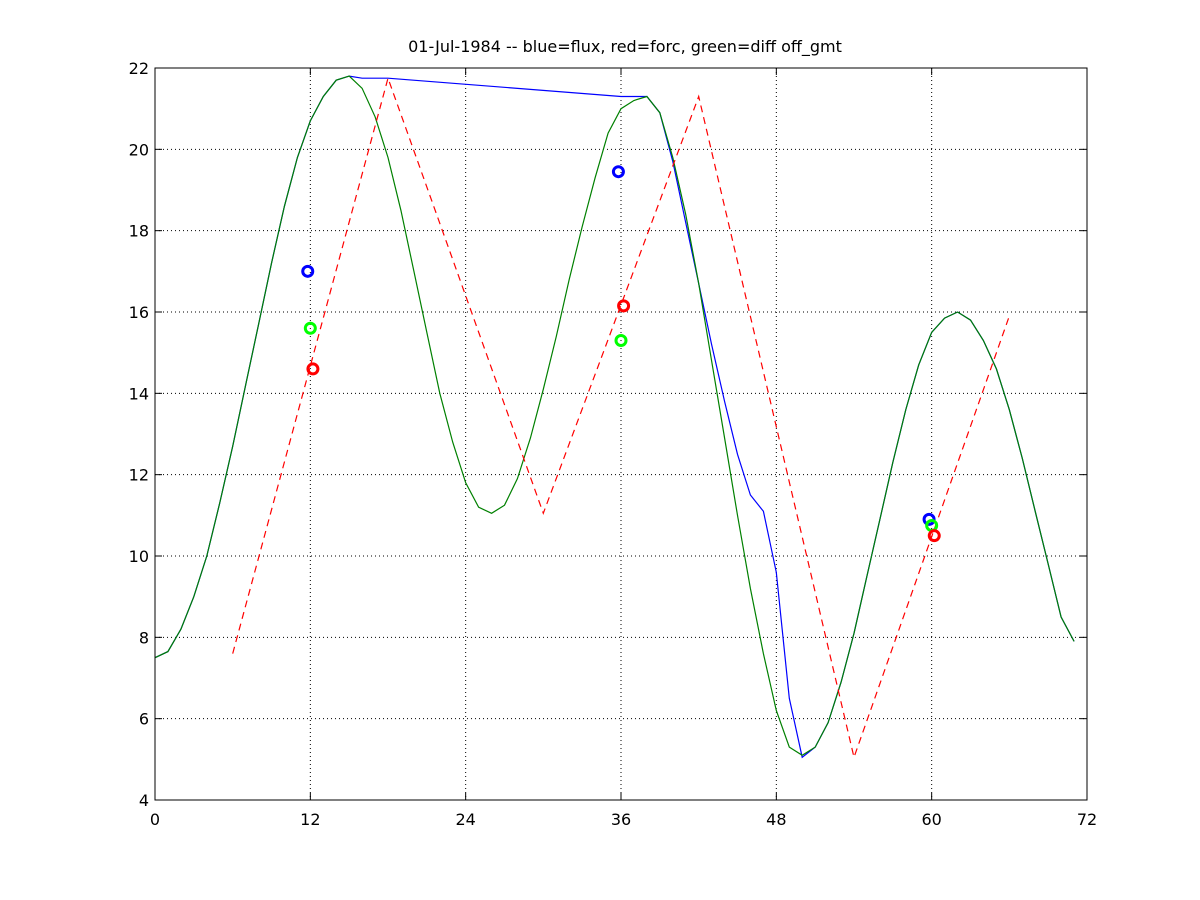 The image size is (1200, 900). What do you see at coordinates (139, 475) in the screenshot?
I see `y-tick-label: 12` at bounding box center [139, 475].